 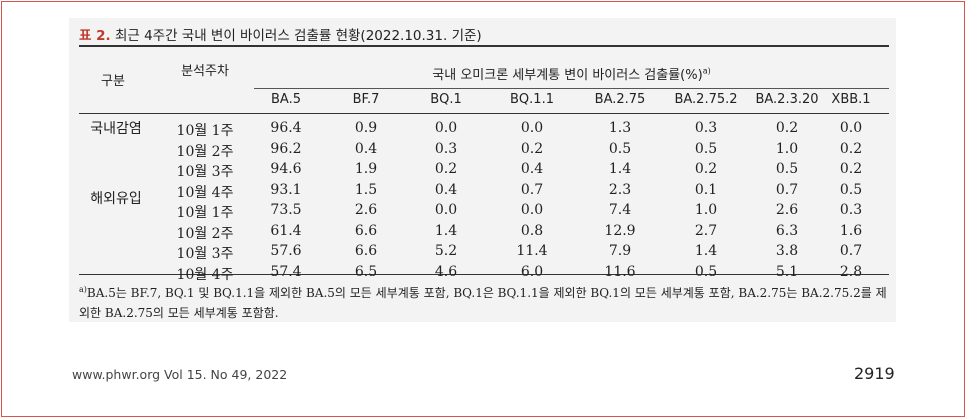 I want to click on column-header: BA.2.3.20, so click(x=787, y=99).